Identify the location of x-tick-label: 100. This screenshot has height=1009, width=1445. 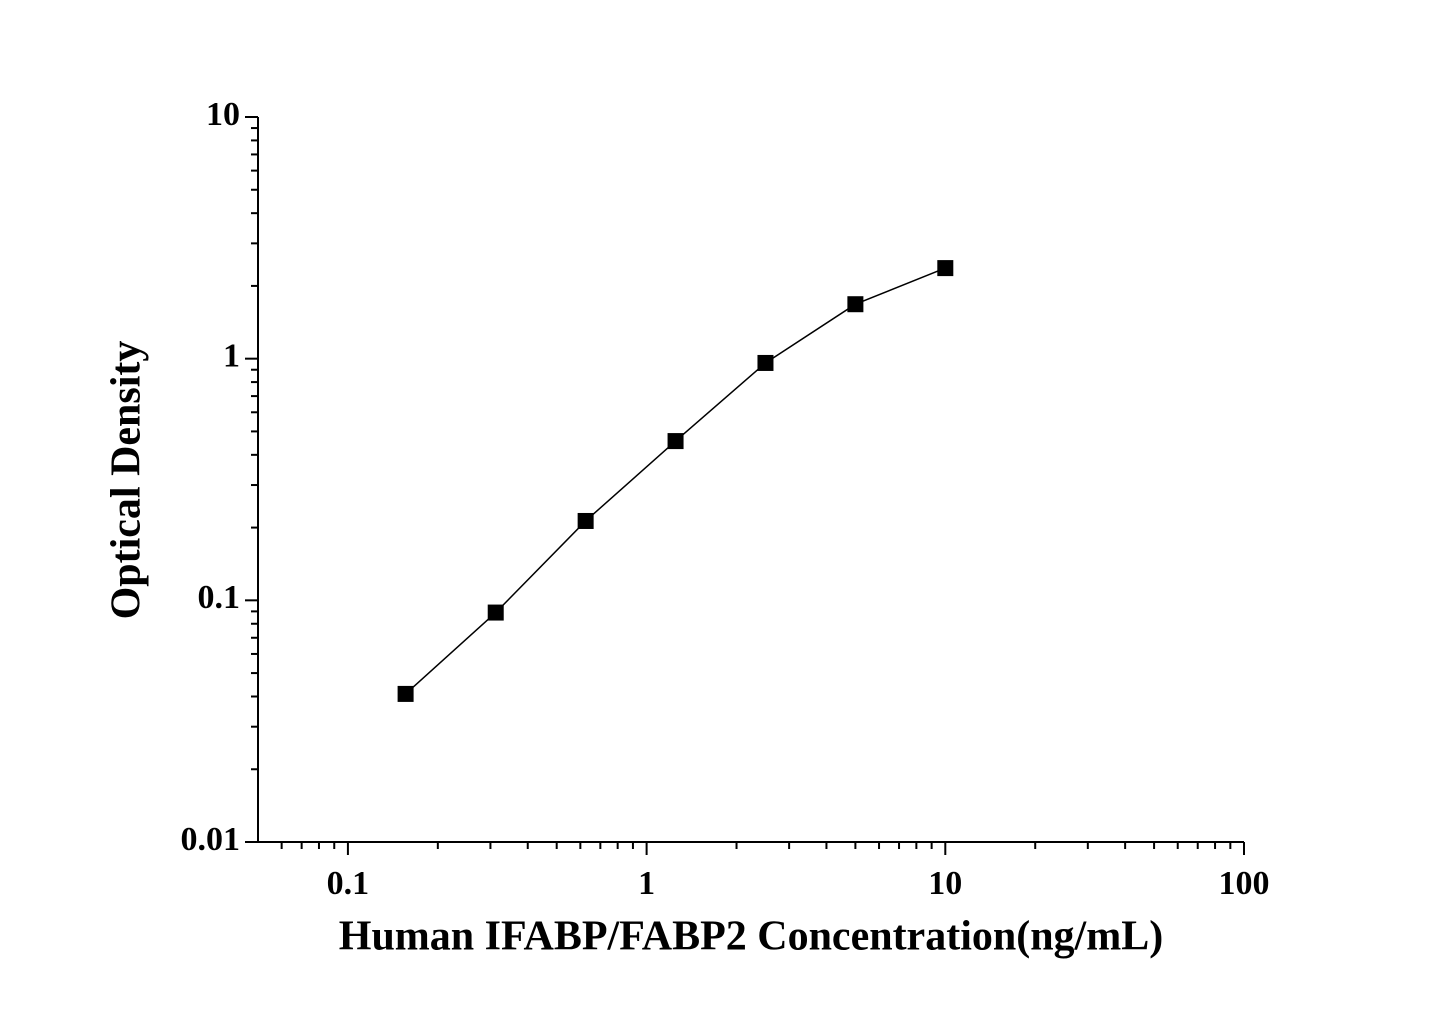
(1244, 883).